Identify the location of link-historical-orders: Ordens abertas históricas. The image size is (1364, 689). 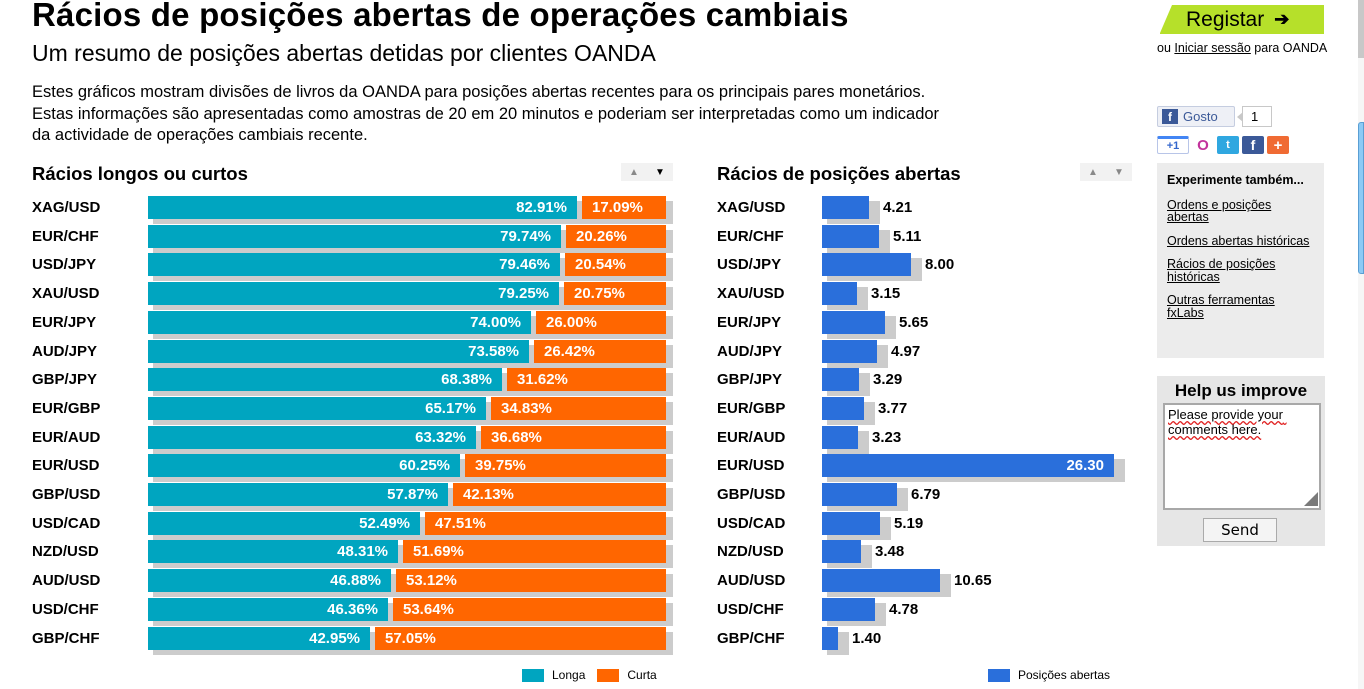
(1238, 240).